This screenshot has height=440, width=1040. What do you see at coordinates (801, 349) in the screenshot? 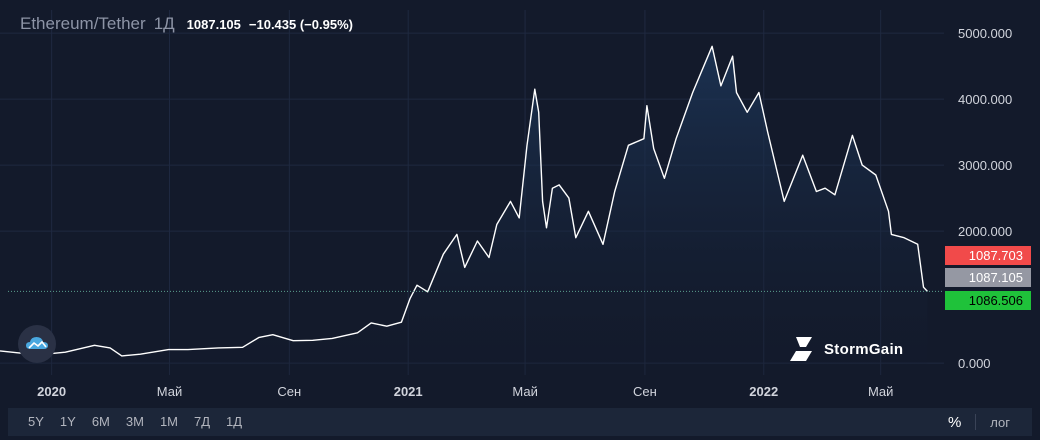
I see `stormgain-logo-icon` at bounding box center [801, 349].